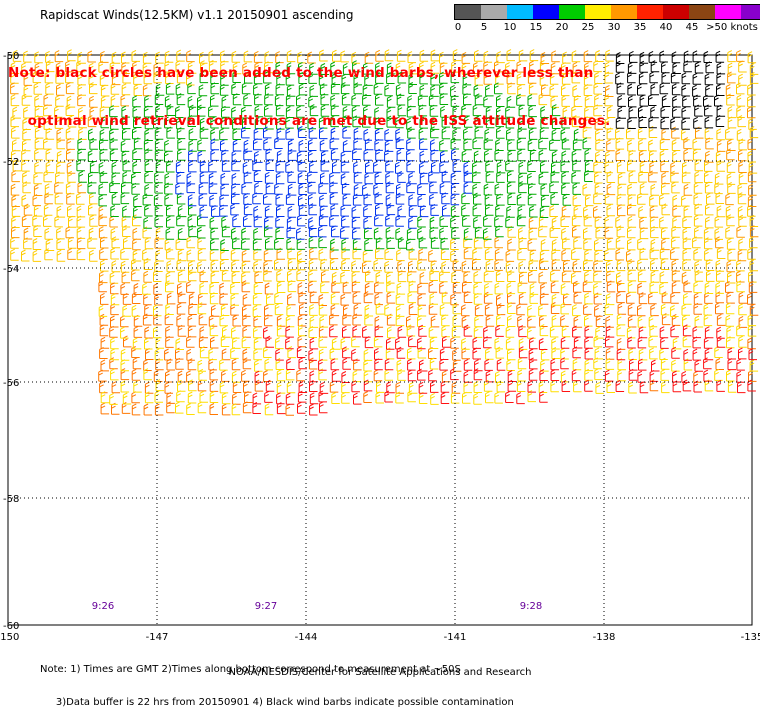 The width and height of the screenshot is (760, 719). I want to click on lon-tick-label: -135, so click(750, 637).